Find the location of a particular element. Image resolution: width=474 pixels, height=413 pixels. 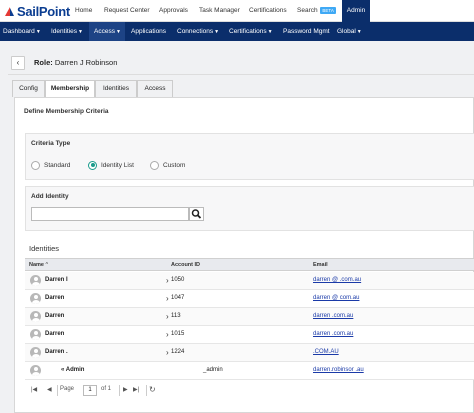

email-link: darren @ com.au is located at coordinates (336, 298).